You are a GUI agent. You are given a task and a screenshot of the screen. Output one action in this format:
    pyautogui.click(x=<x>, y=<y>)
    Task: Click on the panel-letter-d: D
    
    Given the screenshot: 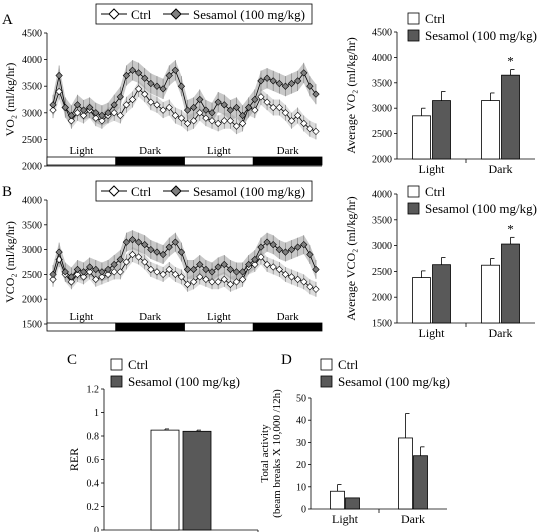 What is the action you would take?
    pyautogui.click(x=286, y=360)
    